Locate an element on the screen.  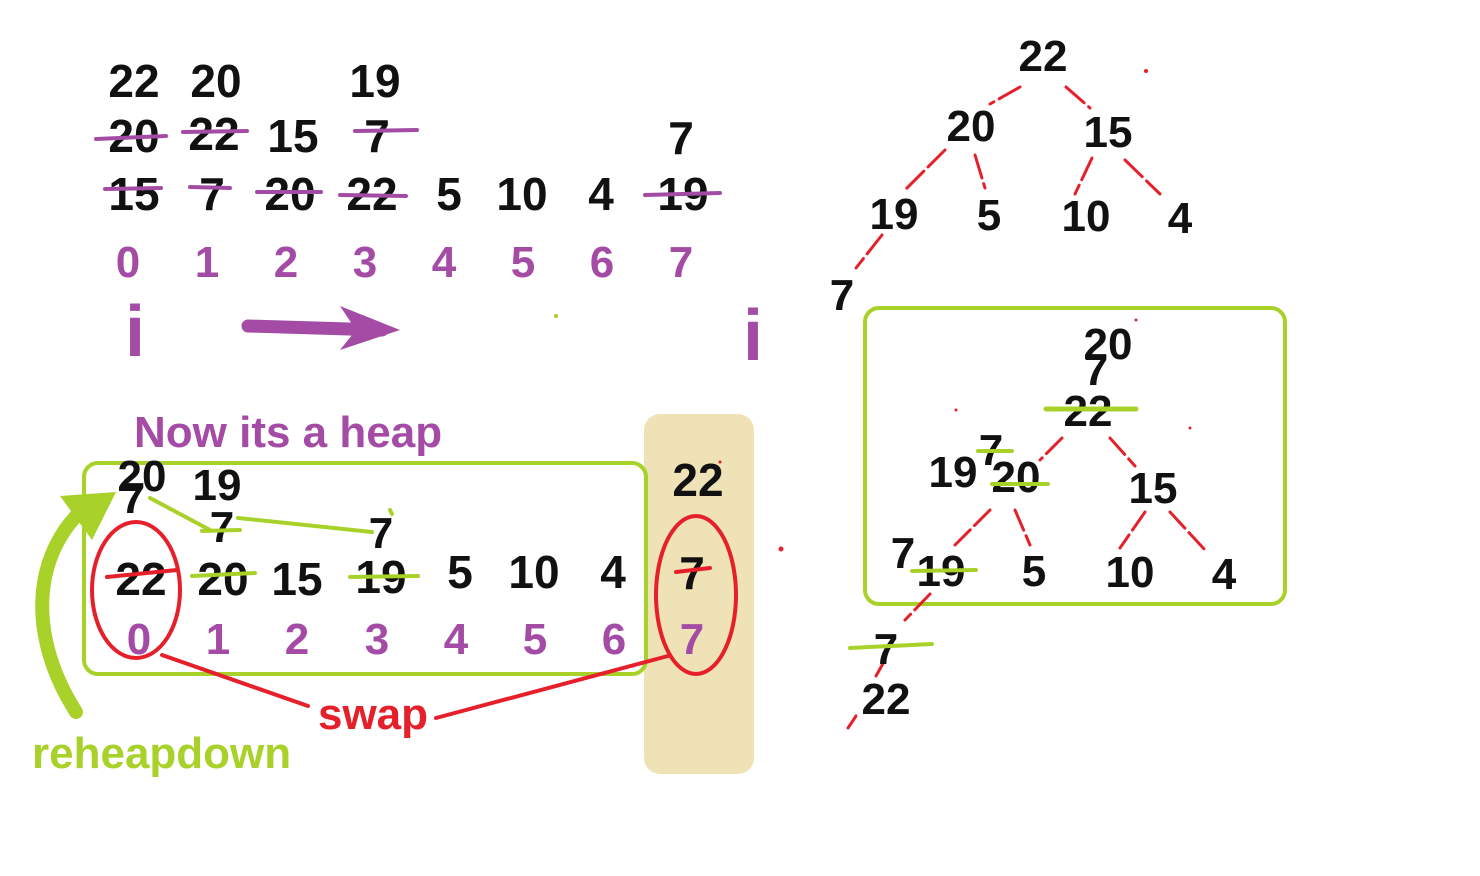
top-row-mid-val-2: 15 is located at coordinates (292, 136).